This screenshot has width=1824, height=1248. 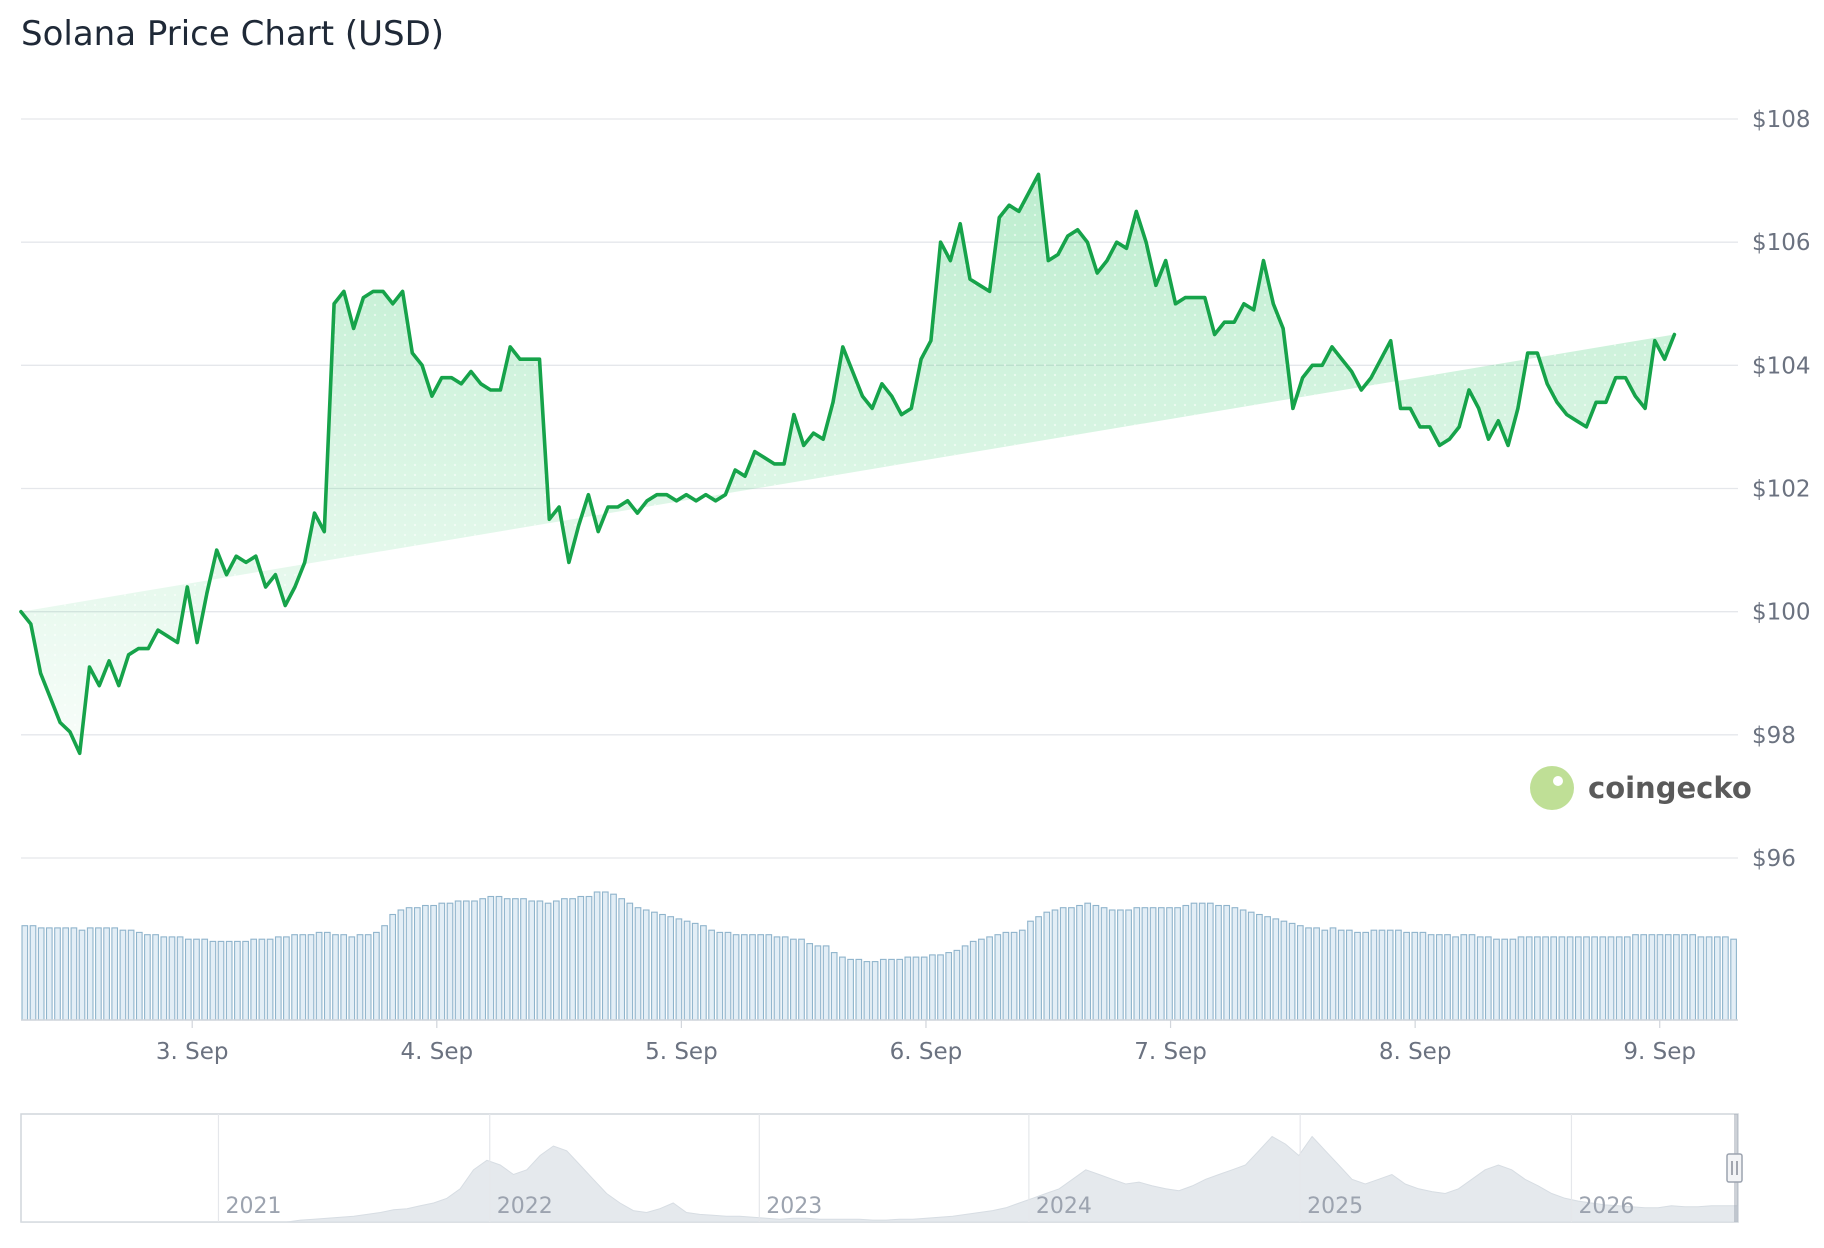 I want to click on y-tick-label: $108, so click(x=1781, y=120).